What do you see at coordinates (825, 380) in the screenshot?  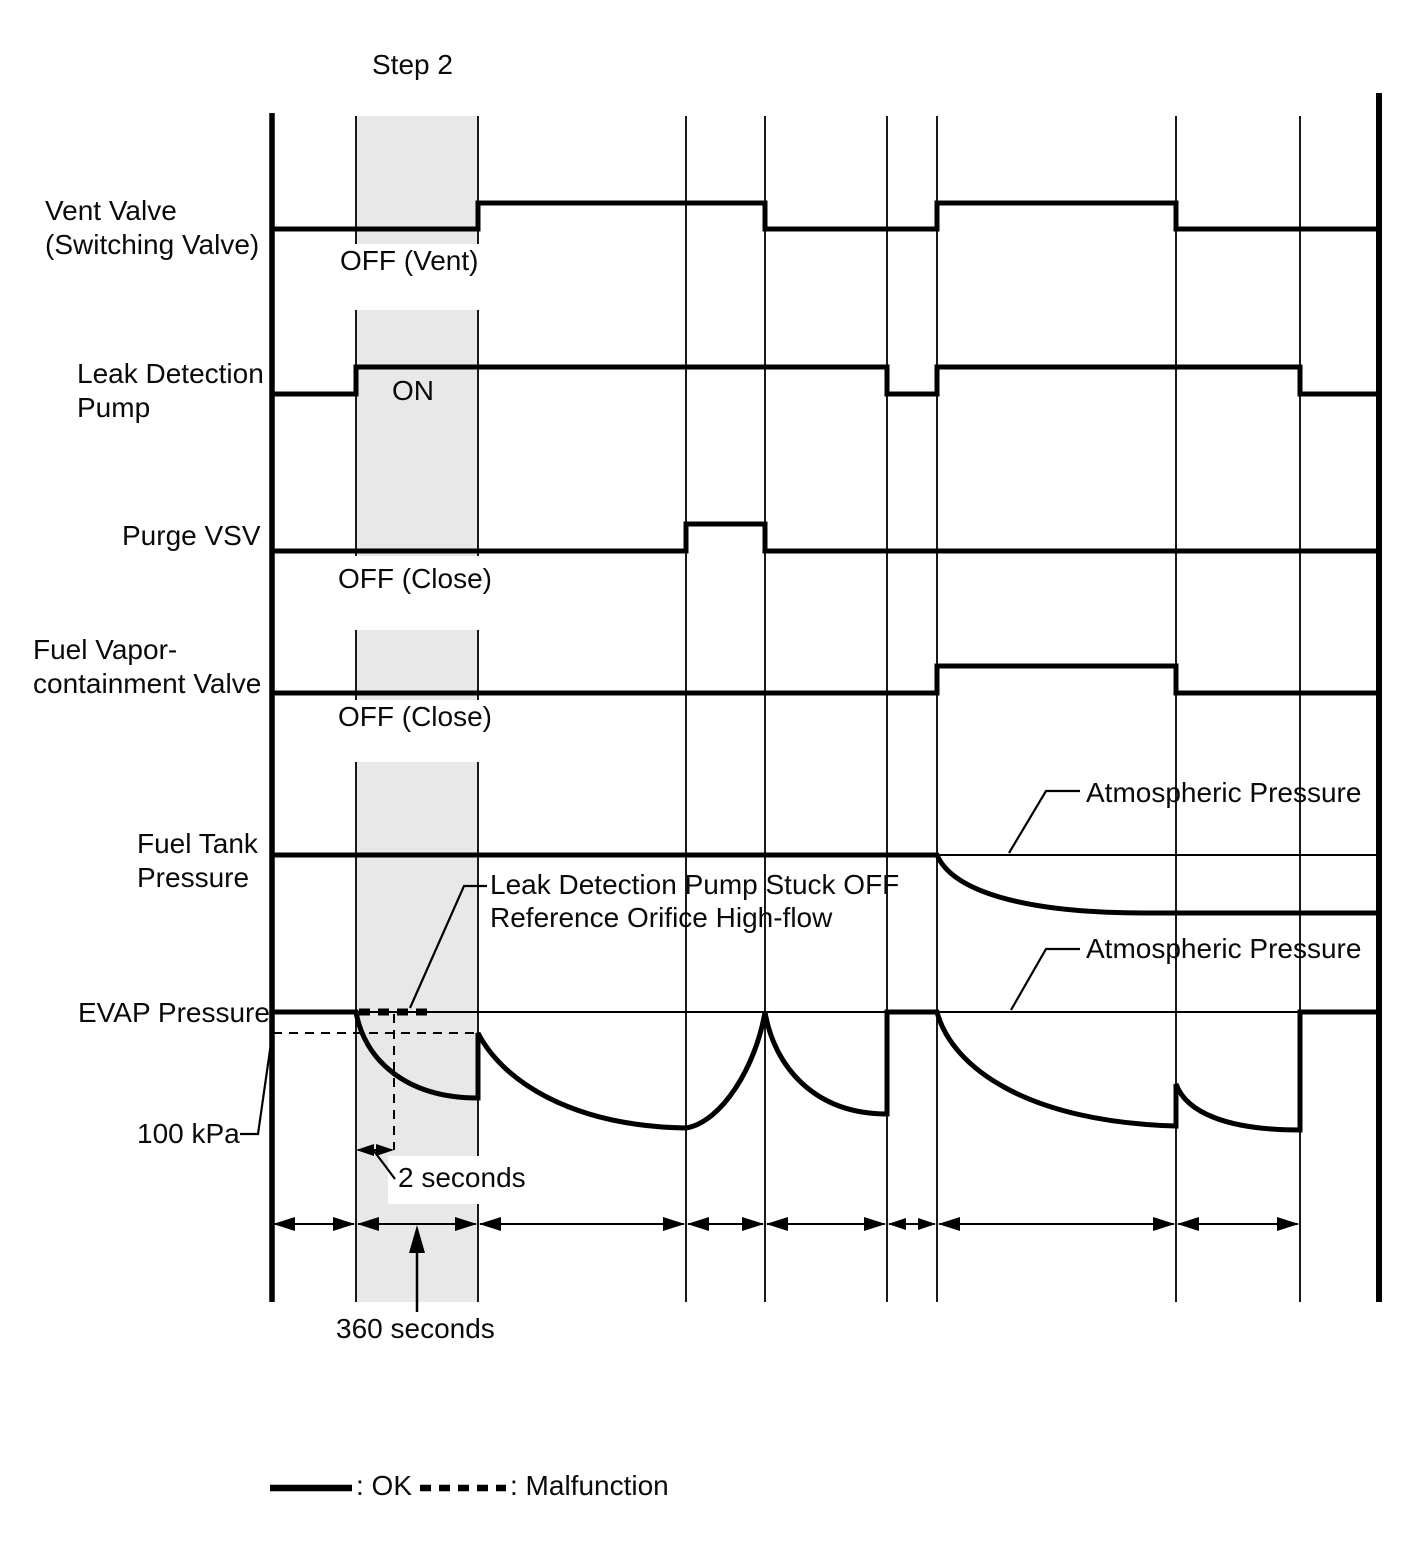 I see `leak-pump-waveform` at bounding box center [825, 380].